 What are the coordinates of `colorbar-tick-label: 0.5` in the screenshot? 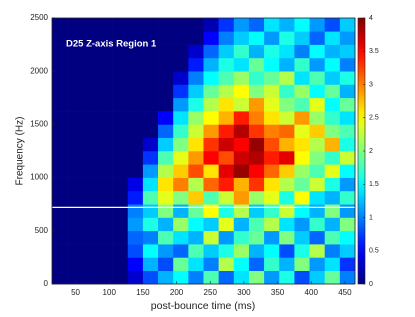 It's located at (374, 251).